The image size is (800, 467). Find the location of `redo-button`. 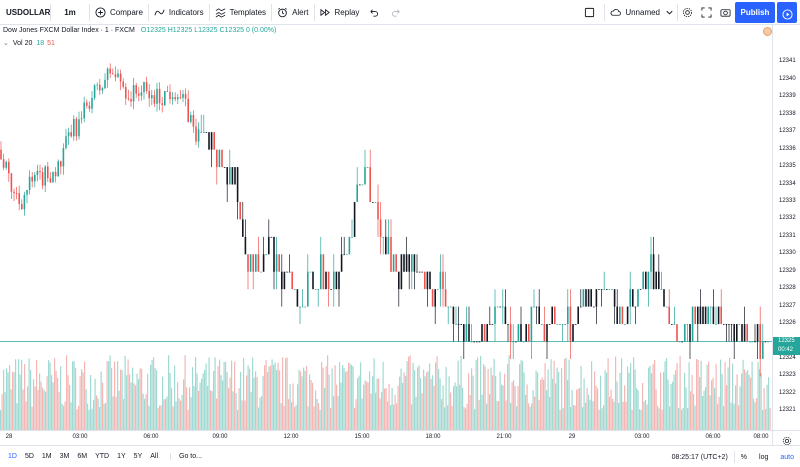

redo-button is located at coordinates (398, 12).